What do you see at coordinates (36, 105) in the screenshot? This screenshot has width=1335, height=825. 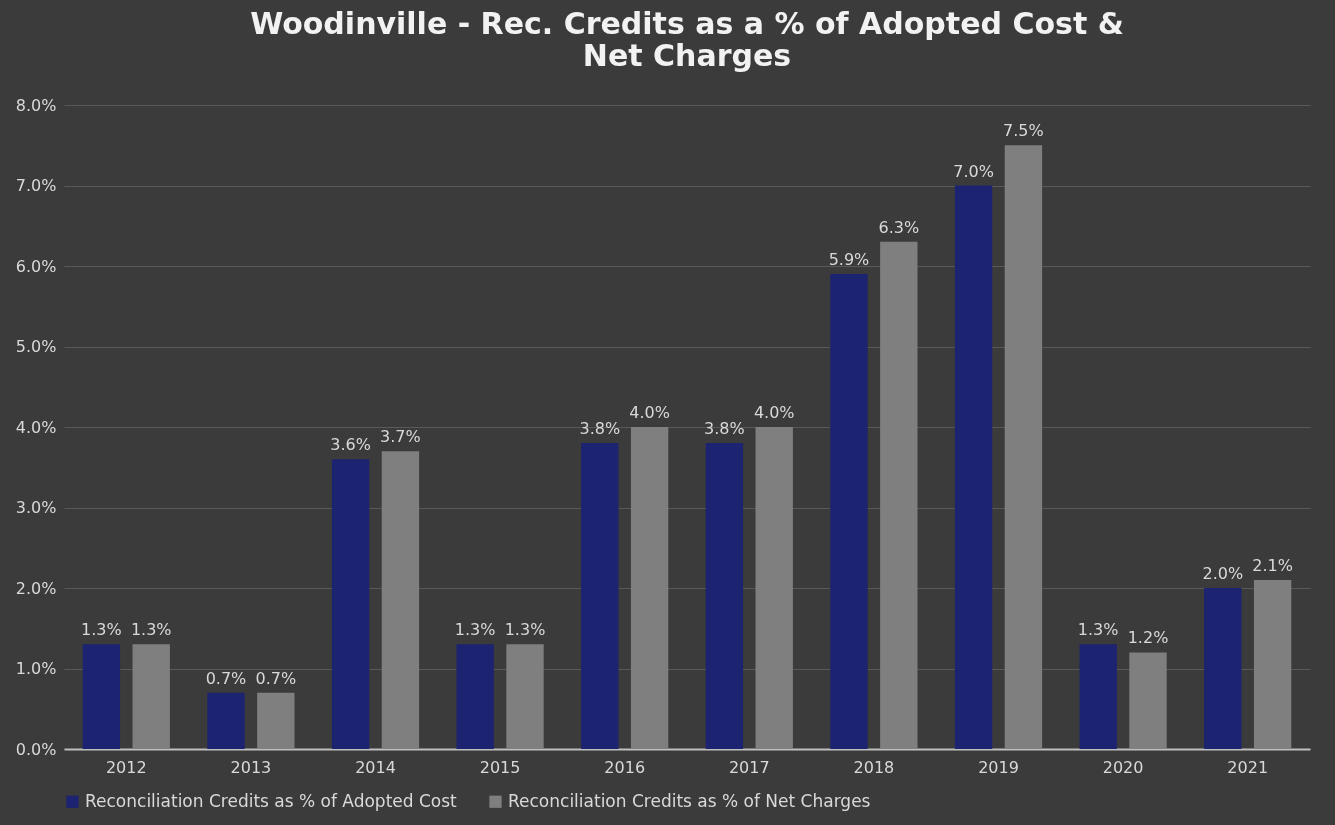 I see `y-tick-label: 8.0%` at bounding box center [36, 105].